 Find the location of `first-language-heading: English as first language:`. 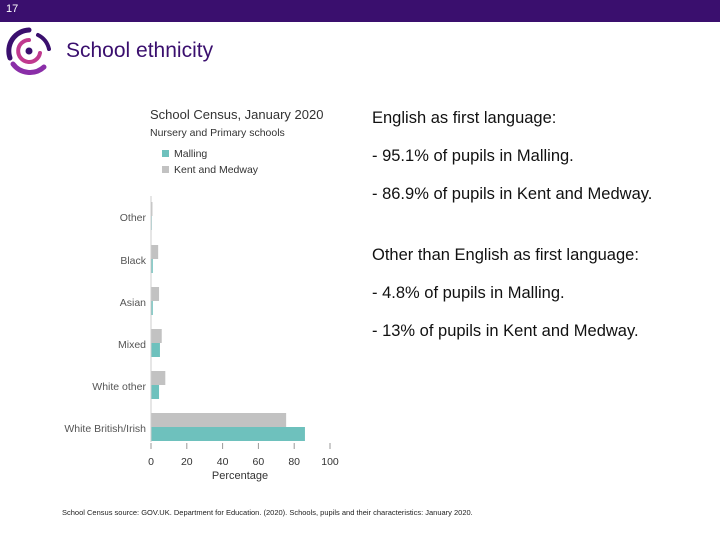

first-language-heading: English as first language: is located at coordinates (464, 118).